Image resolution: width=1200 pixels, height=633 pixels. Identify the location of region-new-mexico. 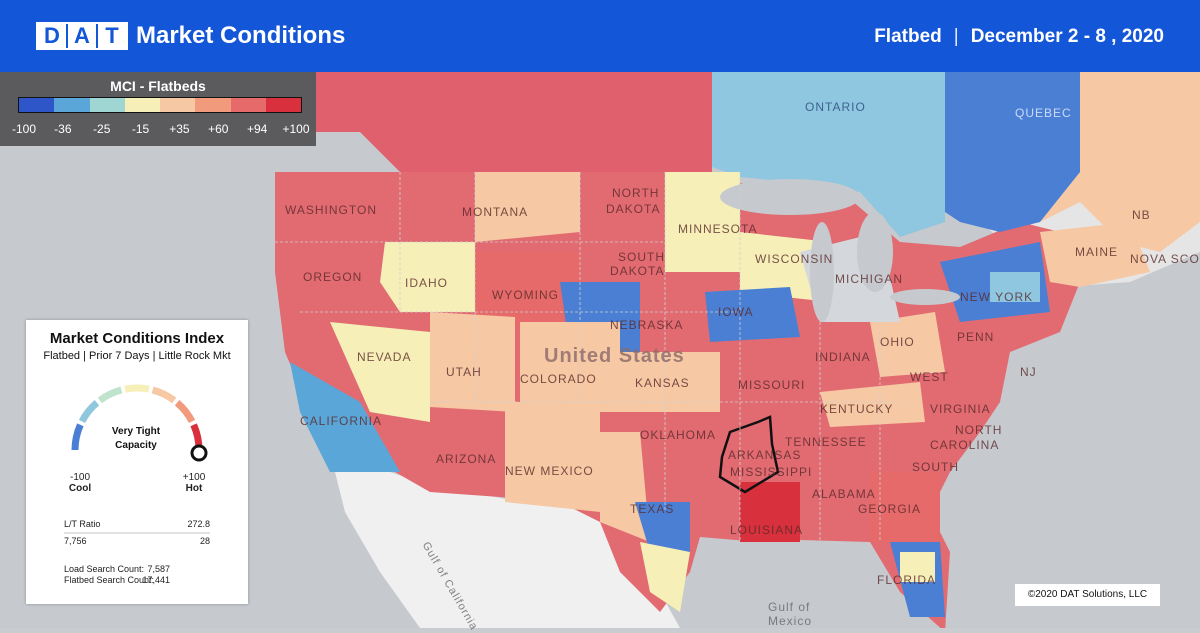
(552, 457).